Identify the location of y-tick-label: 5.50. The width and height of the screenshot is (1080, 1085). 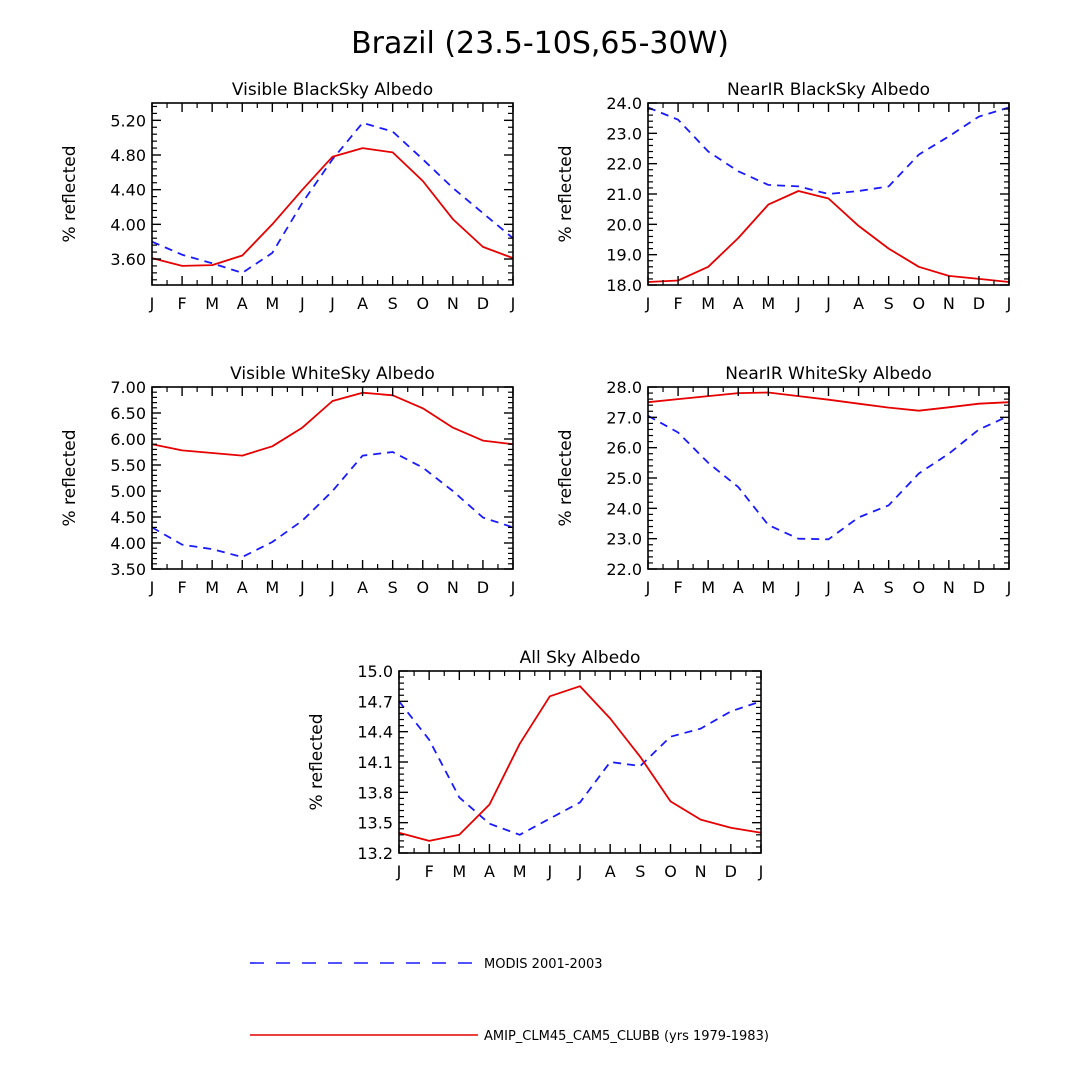
(128, 465).